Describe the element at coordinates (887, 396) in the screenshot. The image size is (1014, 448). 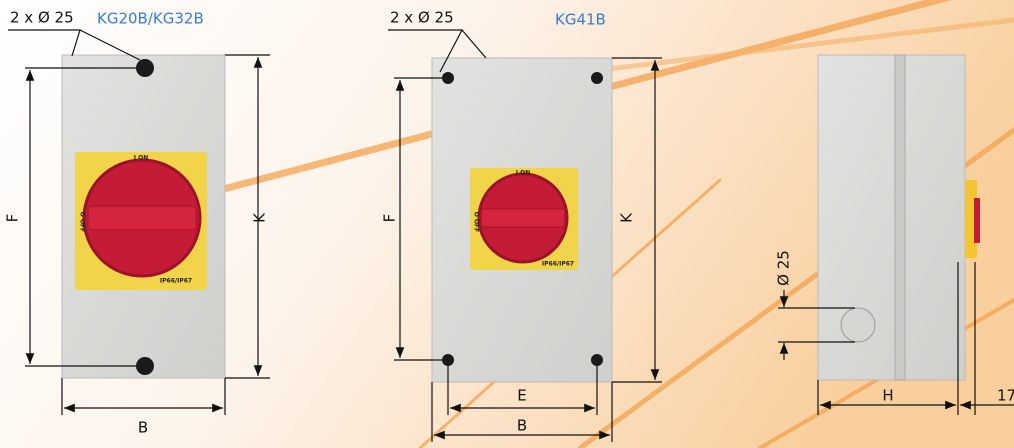
I see `h-label: H` at that location.